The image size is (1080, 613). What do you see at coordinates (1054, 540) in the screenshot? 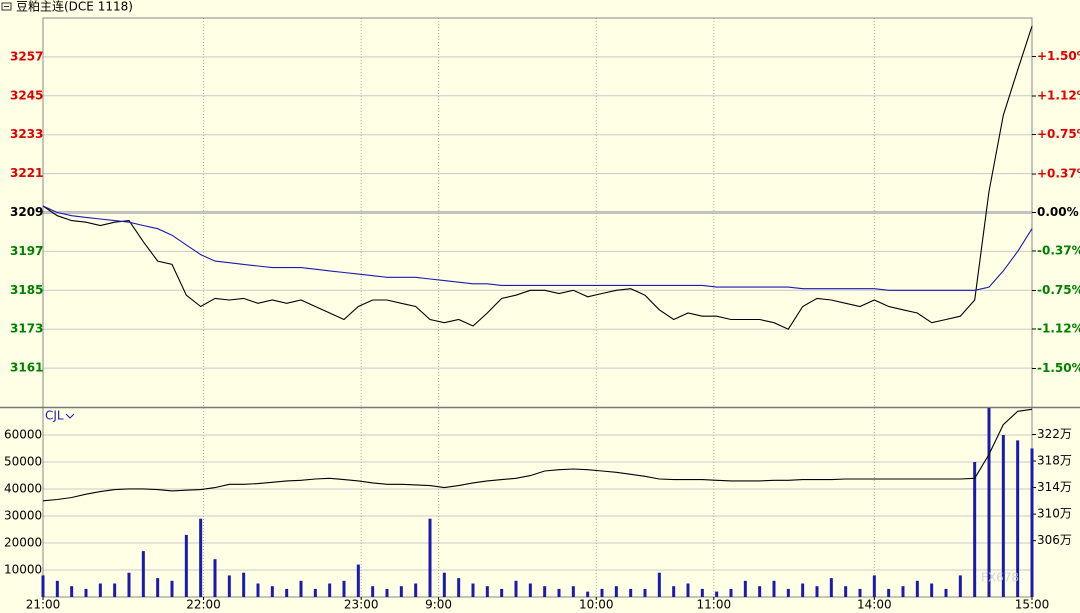
I see `y2-tick-label: 306万` at bounding box center [1054, 540].